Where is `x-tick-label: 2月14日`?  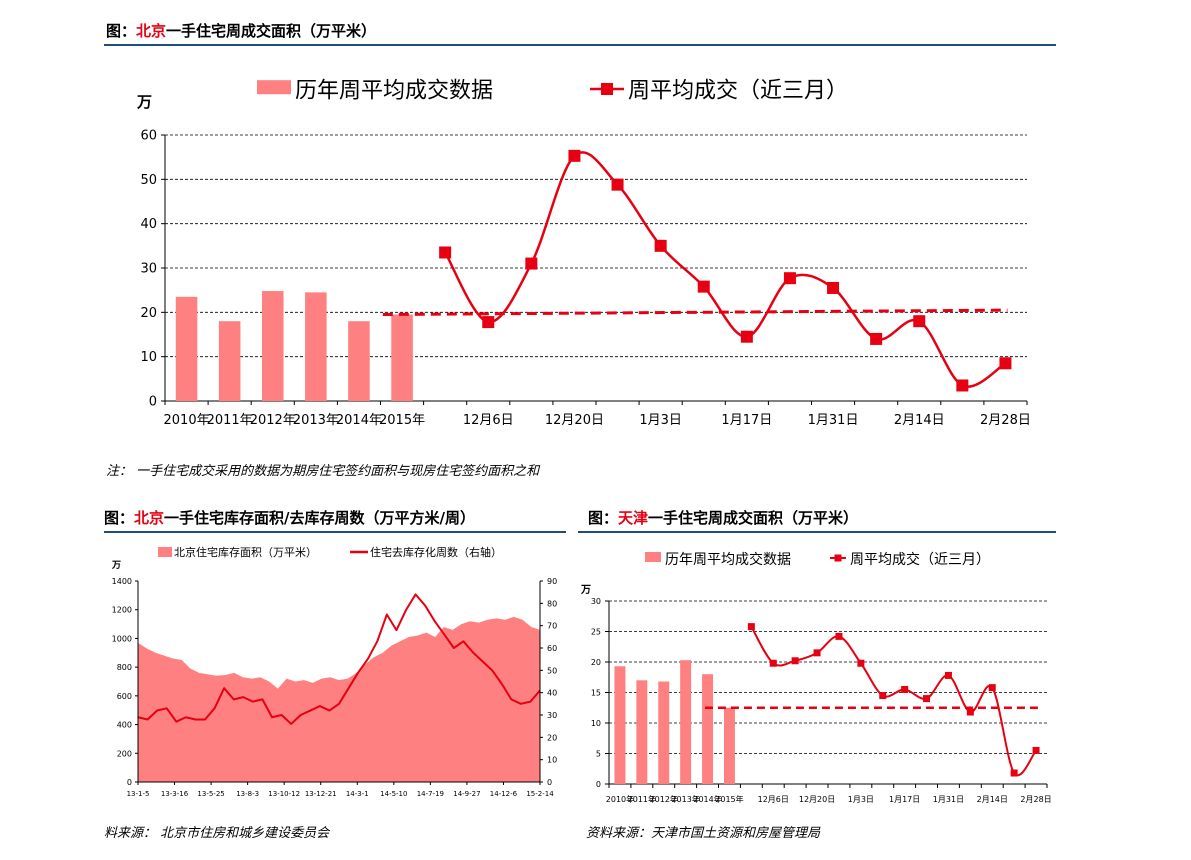
x-tick-label: 2月14日 is located at coordinates (992, 799).